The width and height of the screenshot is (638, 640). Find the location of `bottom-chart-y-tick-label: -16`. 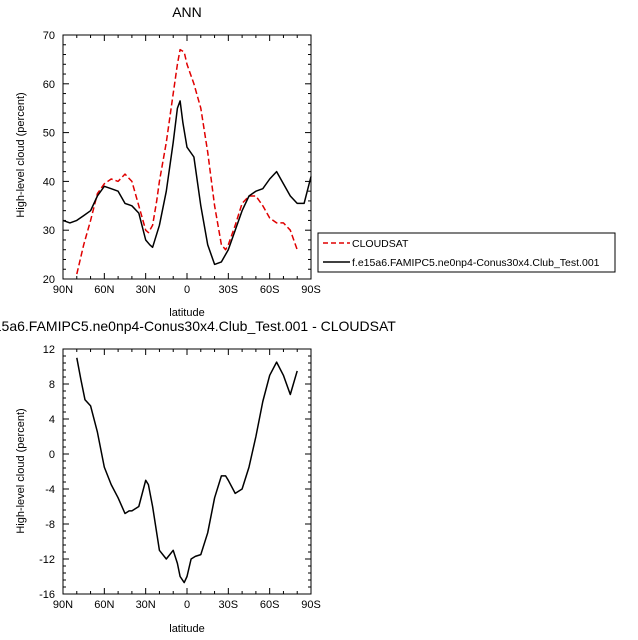

bottom-chart-y-tick-label: -16 is located at coordinates (47, 595).